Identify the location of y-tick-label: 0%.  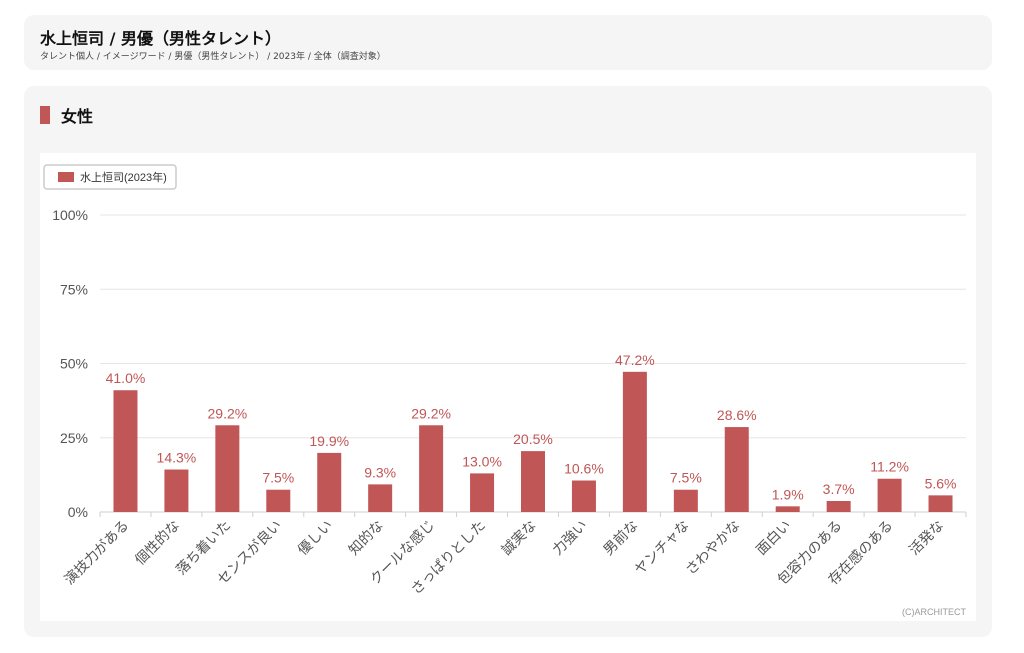
(78, 512).